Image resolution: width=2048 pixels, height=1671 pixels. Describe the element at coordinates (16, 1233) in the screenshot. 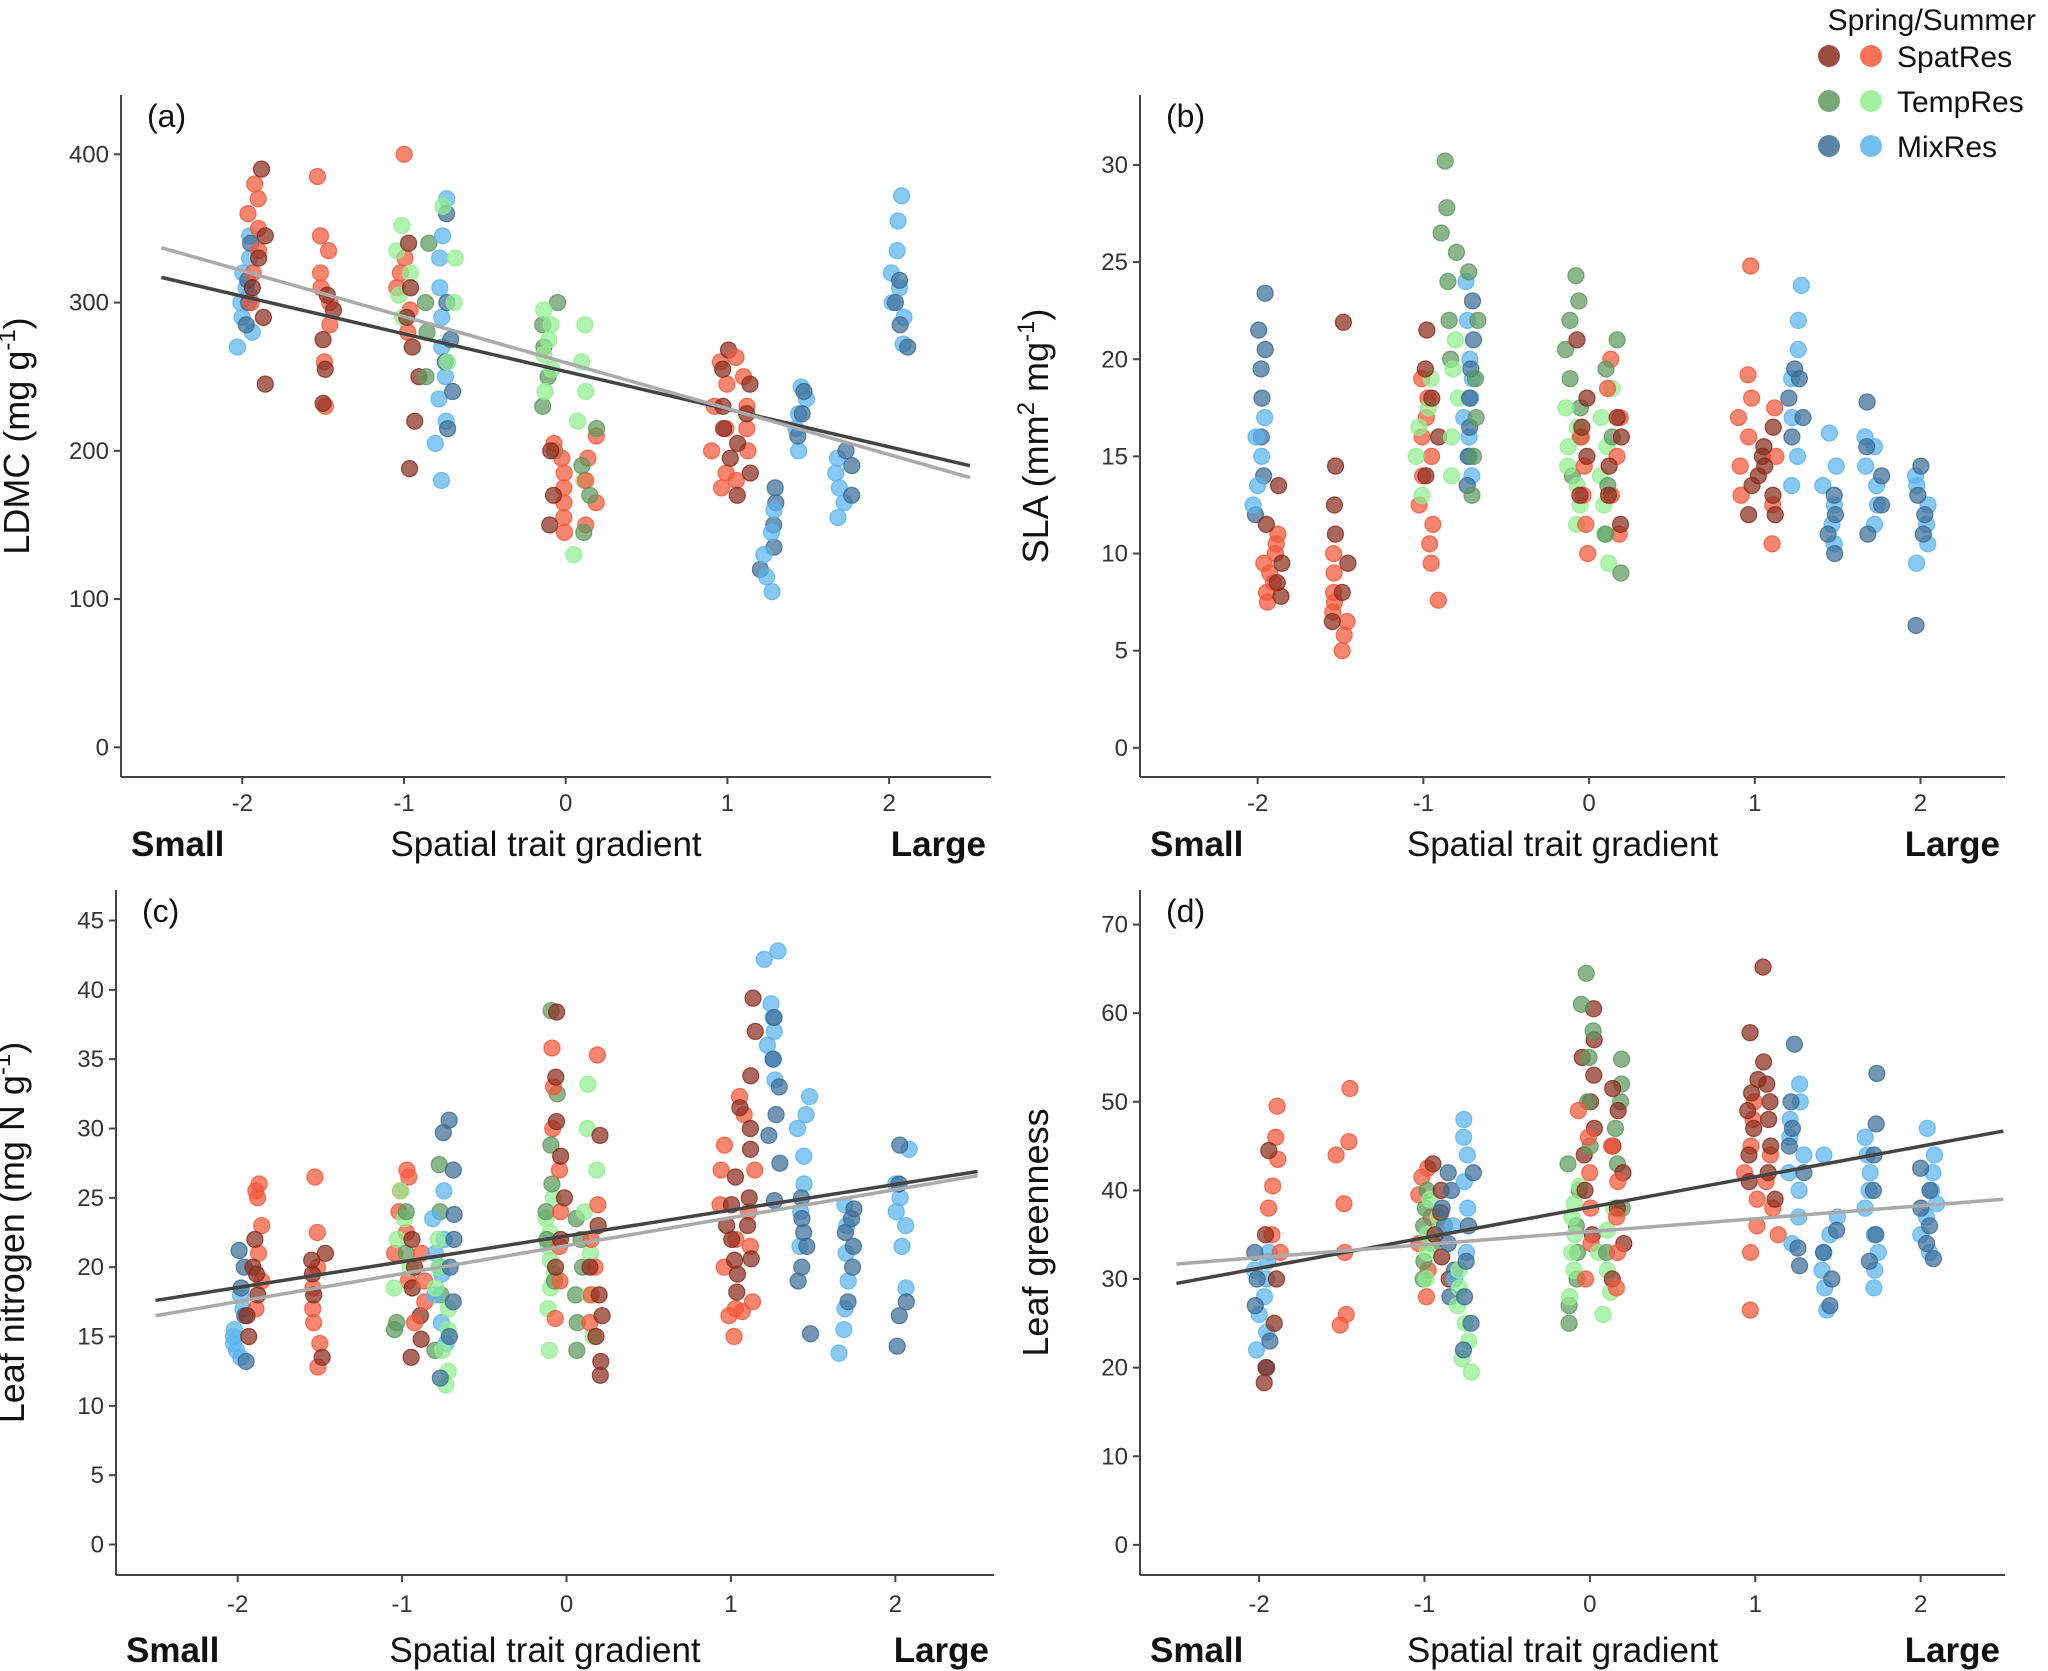

I see `y-axis-label: Leaf nitrogen (mg N g-1)` at that location.